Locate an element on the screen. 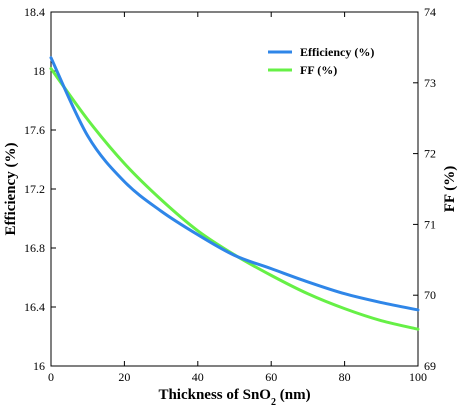 Image resolution: width=468 pixels, height=413 pixels. y-axis-left-title: Efficiency (%) is located at coordinates (11, 189).